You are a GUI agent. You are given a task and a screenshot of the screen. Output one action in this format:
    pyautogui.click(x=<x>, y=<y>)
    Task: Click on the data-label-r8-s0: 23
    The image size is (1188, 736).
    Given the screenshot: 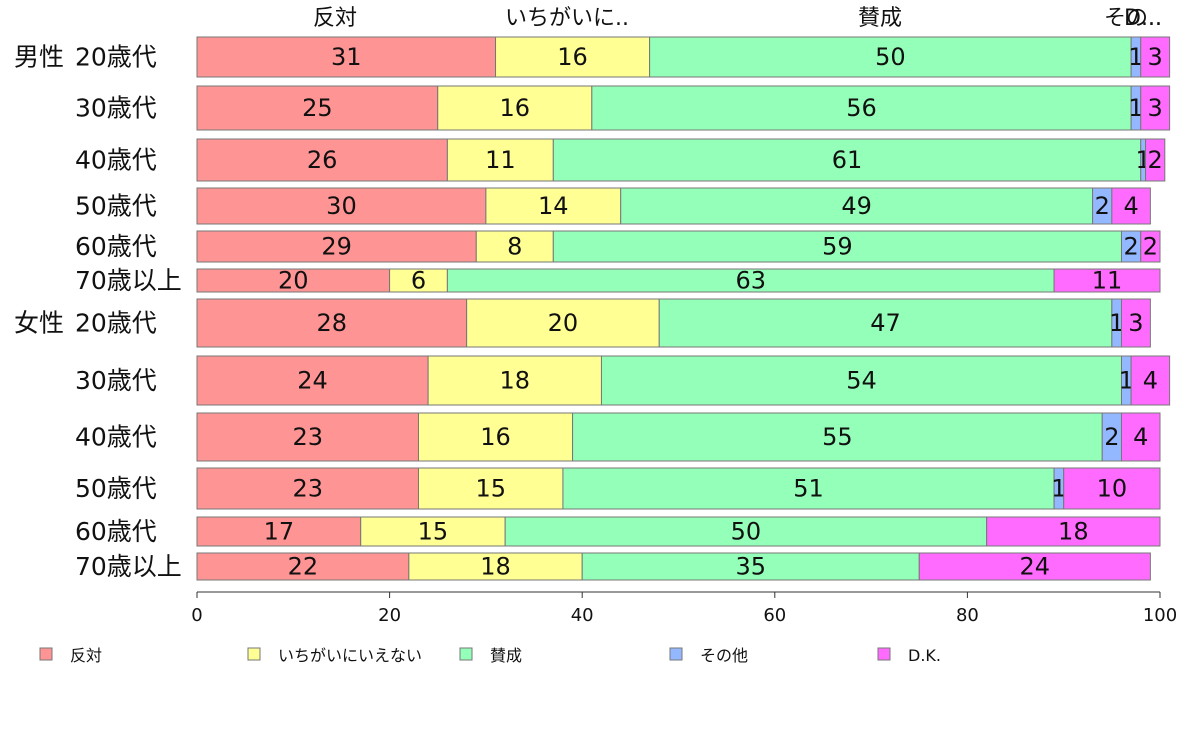 What is the action you would take?
    pyautogui.click(x=307, y=437)
    